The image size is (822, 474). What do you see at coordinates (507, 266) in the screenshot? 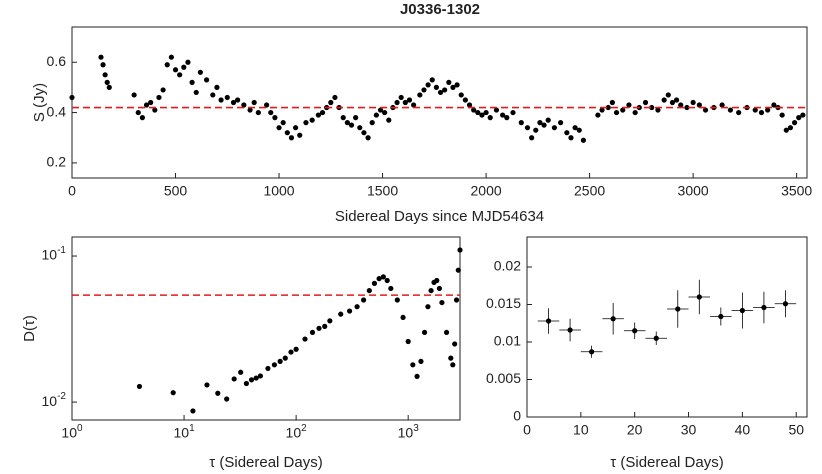
I see `y-tick-label: 0.02` at bounding box center [507, 266].